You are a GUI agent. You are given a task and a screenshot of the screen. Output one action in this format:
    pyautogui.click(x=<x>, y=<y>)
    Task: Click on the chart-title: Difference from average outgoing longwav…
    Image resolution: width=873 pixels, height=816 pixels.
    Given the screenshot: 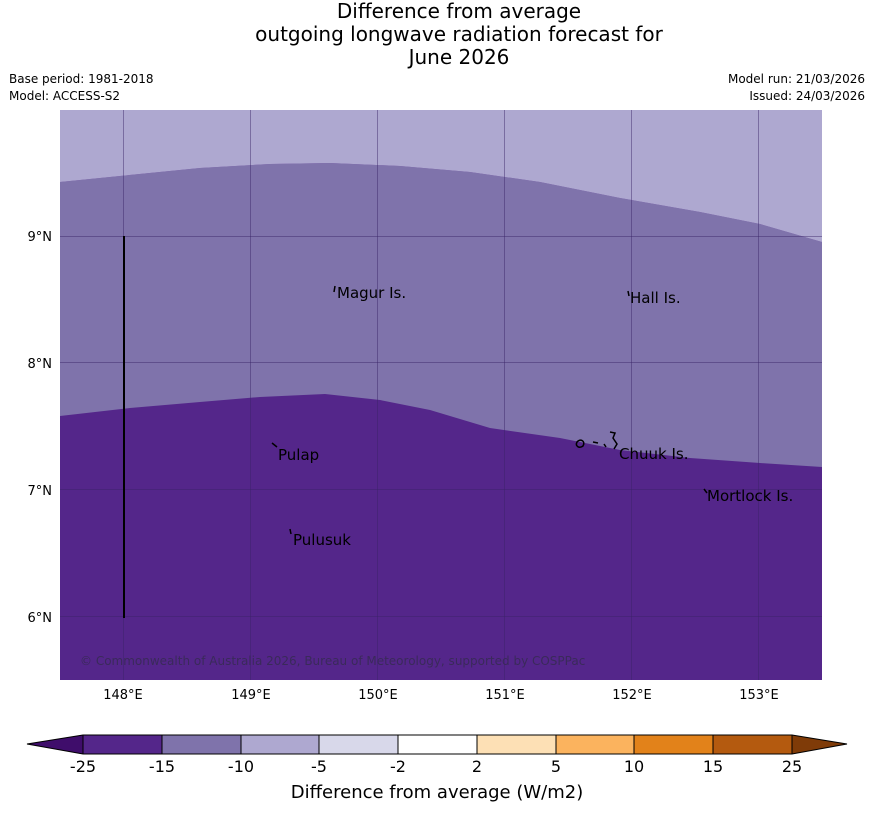 What is the action you would take?
    pyautogui.click(x=436, y=34)
    